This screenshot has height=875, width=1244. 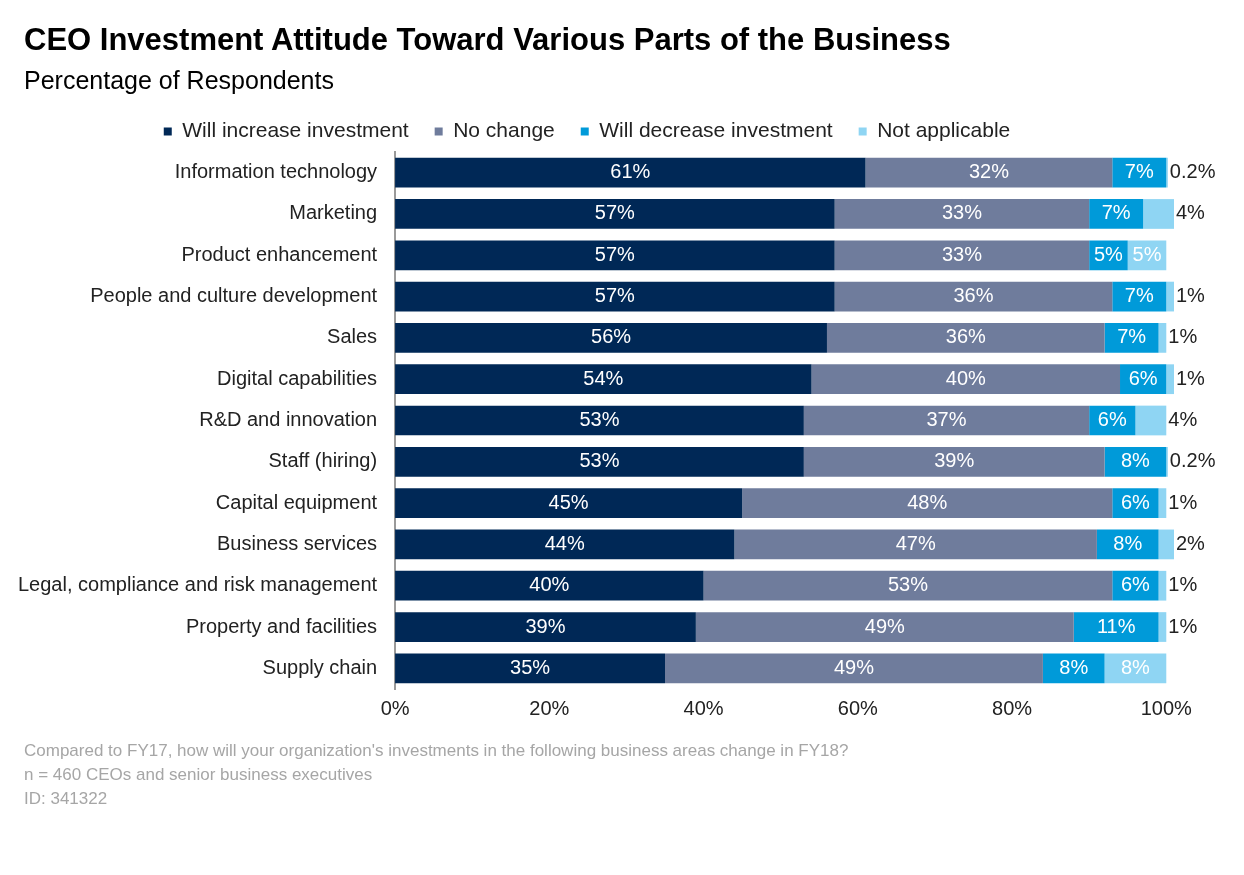 I want to click on y-tick-label: R&D and innovation, so click(x=288, y=419).